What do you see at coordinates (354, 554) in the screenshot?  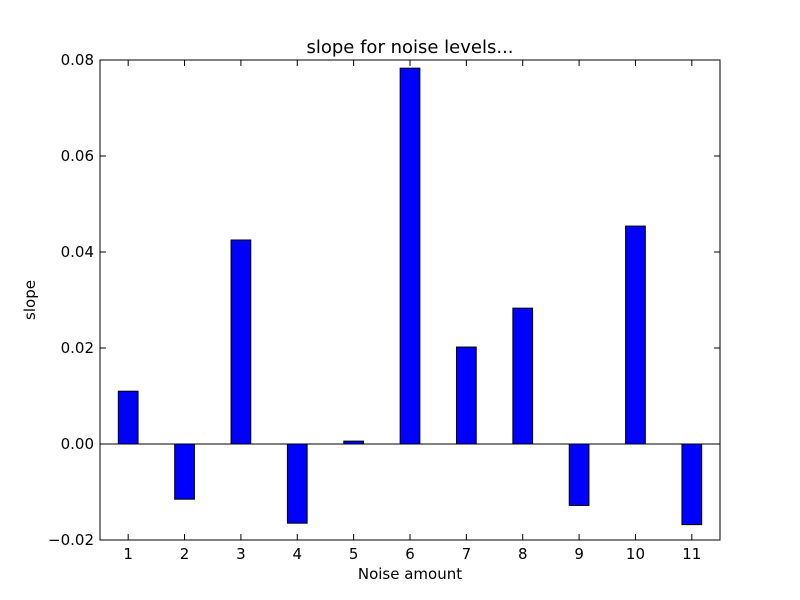 I see `x-tick-label-5: 5` at bounding box center [354, 554].